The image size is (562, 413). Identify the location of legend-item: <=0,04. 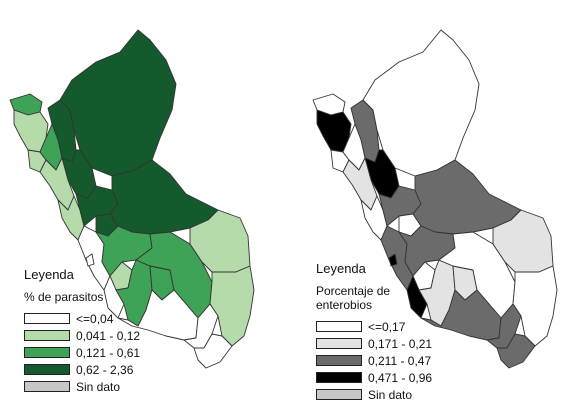
(82, 318).